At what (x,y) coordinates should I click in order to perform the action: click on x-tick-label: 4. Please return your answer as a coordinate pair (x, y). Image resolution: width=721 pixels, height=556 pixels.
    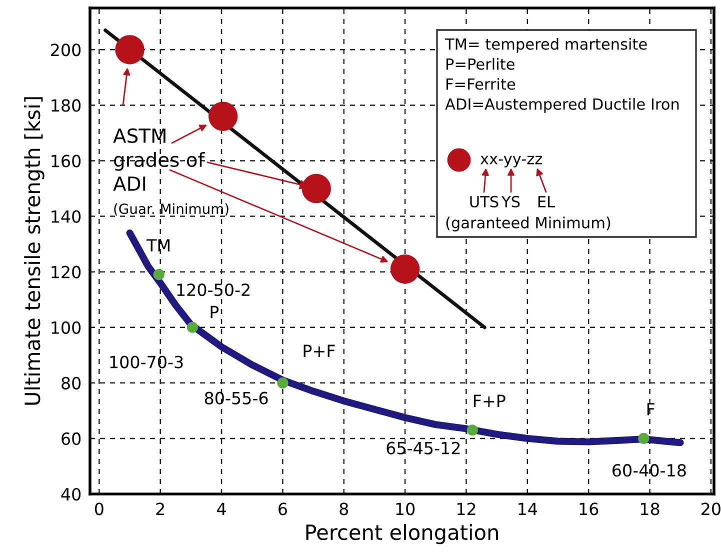
    Looking at the image, I should click on (221, 508).